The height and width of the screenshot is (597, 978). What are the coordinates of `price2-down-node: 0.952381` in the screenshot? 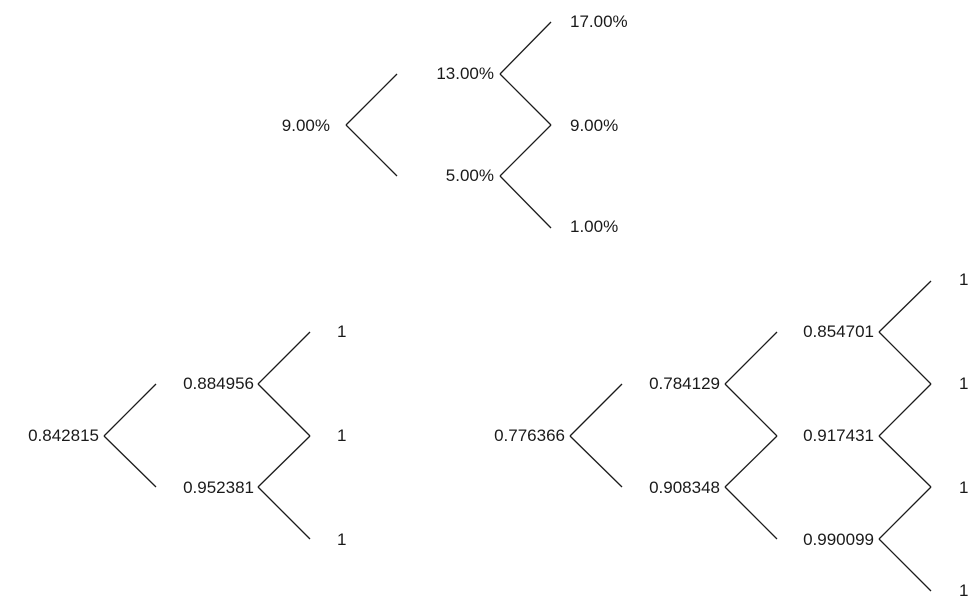 It's located at (218, 487).